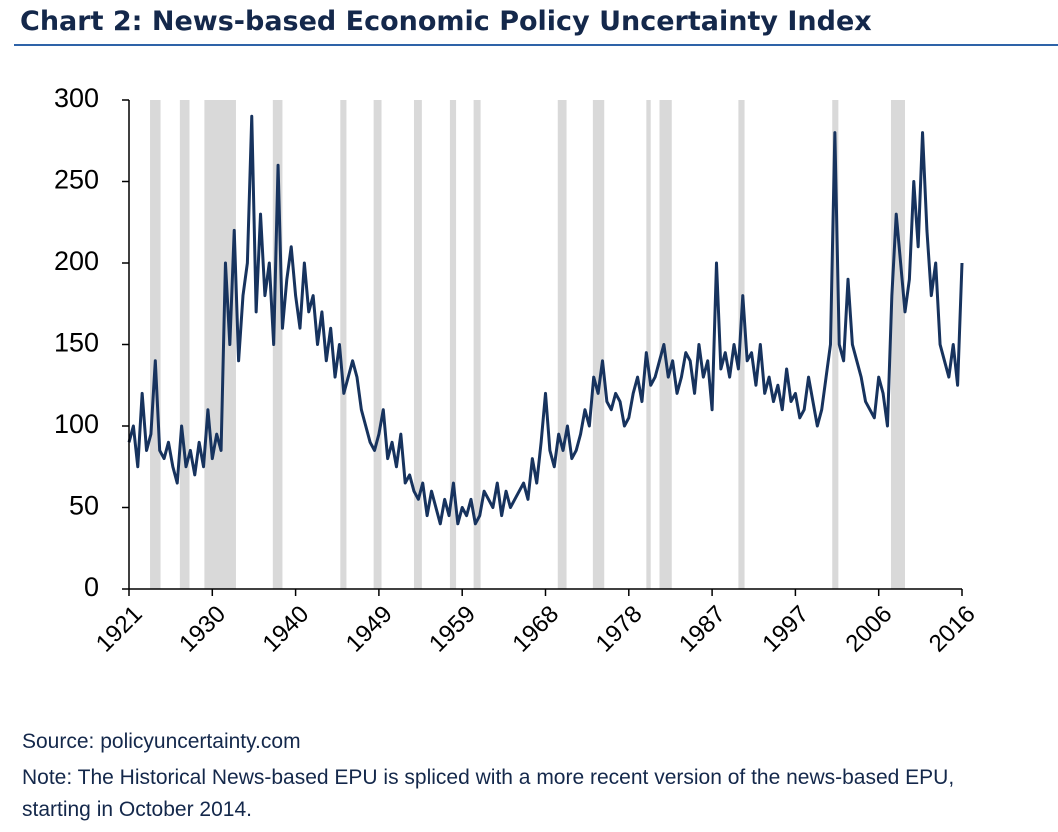 The height and width of the screenshot is (832, 1058). Describe the element at coordinates (91, 587) in the screenshot. I see `y-tick-label: 0` at that location.